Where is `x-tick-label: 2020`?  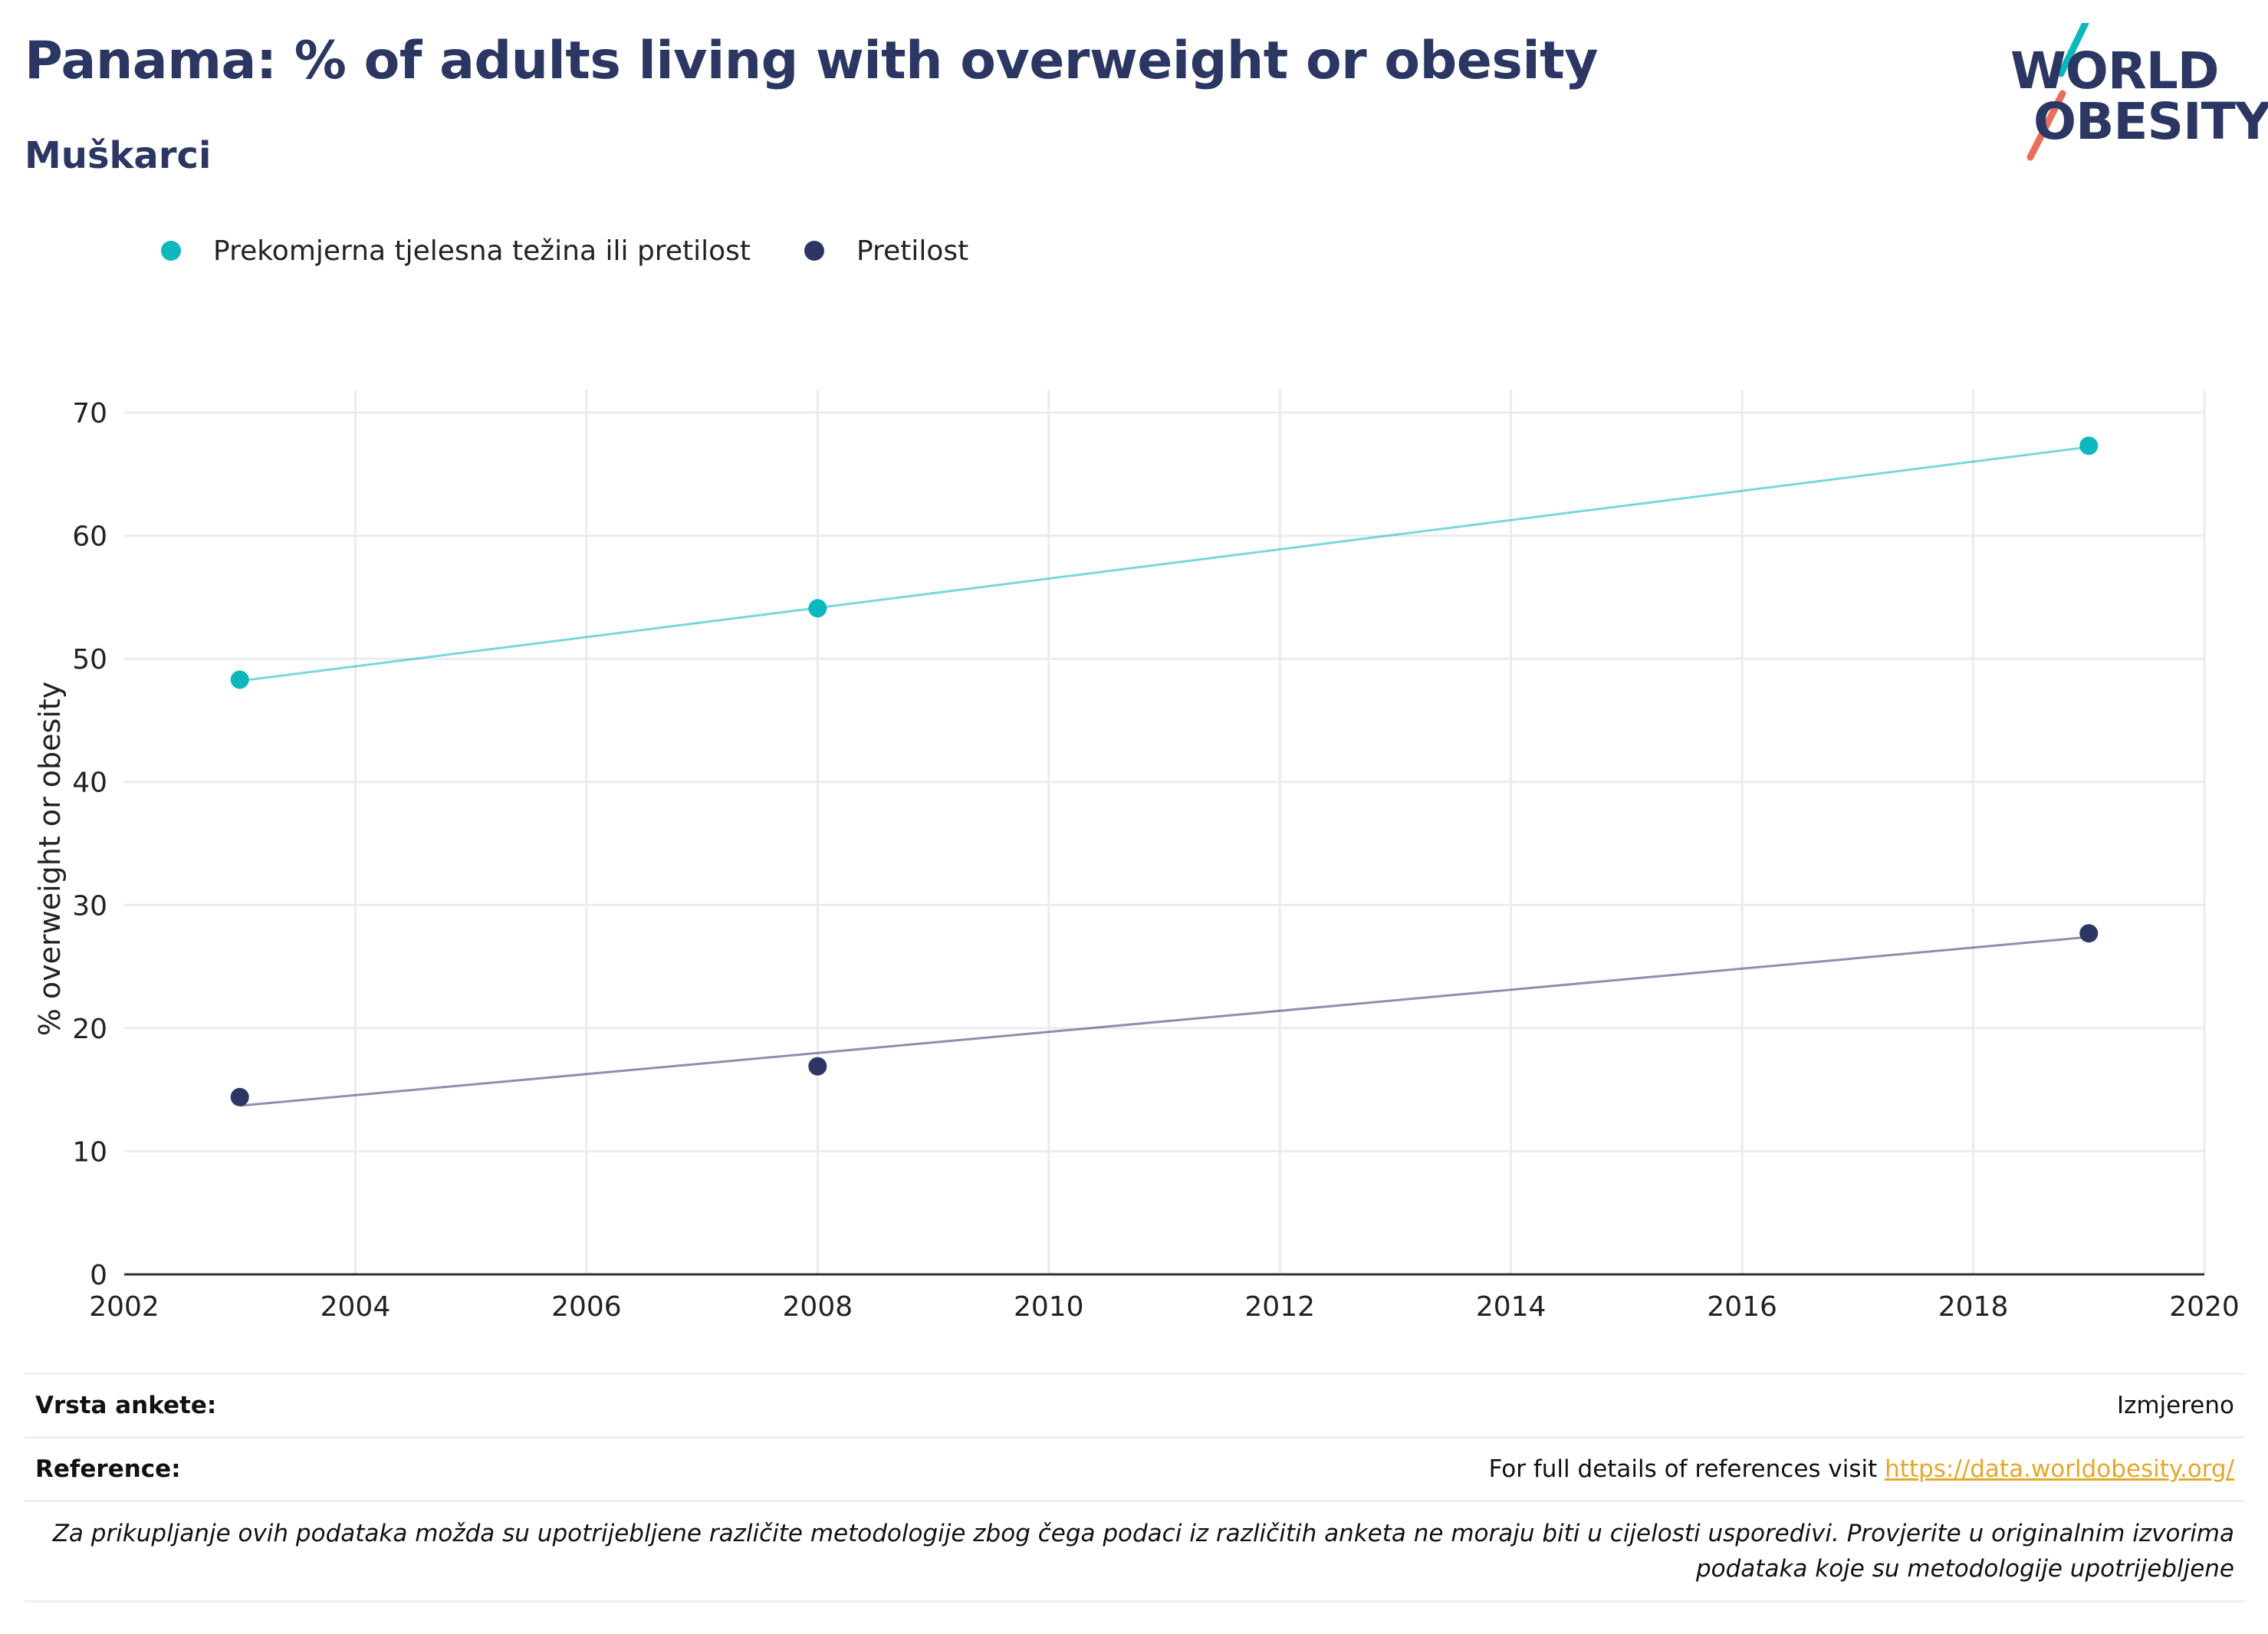
x-tick-label: 2020 is located at coordinates (2204, 1307).